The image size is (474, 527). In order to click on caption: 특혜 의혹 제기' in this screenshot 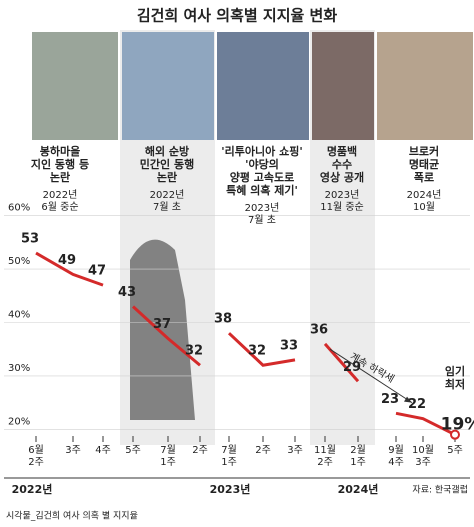, I will do `click(262, 190)`.